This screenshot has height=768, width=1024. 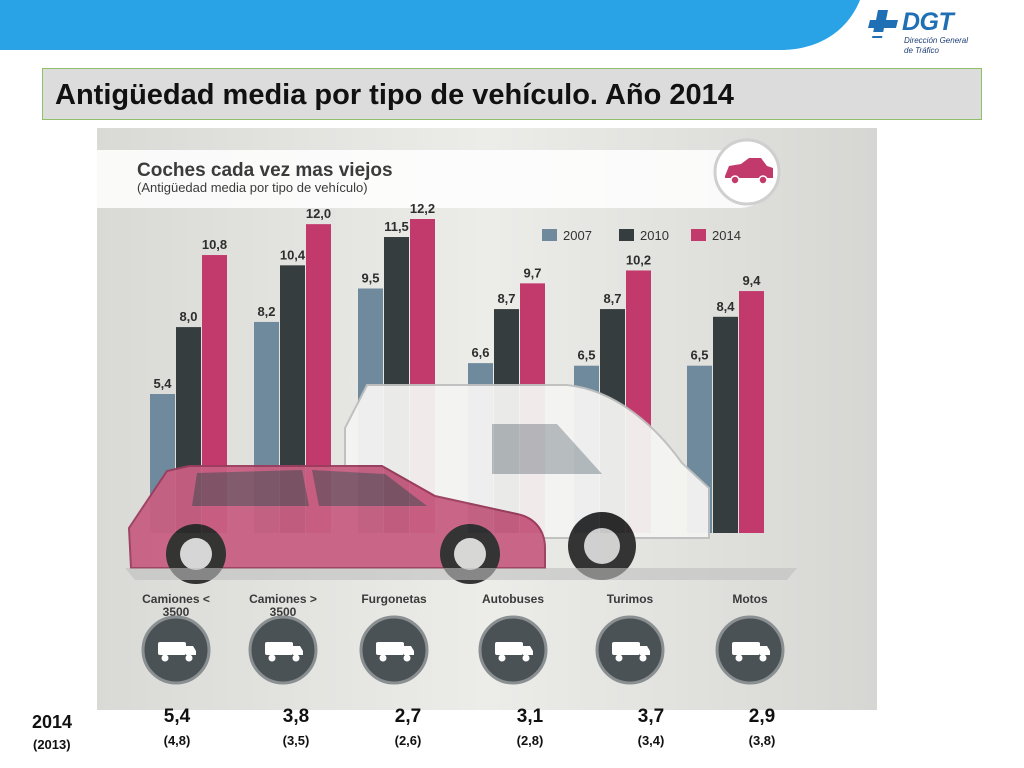 What do you see at coordinates (513, 599) in the screenshot?
I see `category-label-3: Autobuses` at bounding box center [513, 599].